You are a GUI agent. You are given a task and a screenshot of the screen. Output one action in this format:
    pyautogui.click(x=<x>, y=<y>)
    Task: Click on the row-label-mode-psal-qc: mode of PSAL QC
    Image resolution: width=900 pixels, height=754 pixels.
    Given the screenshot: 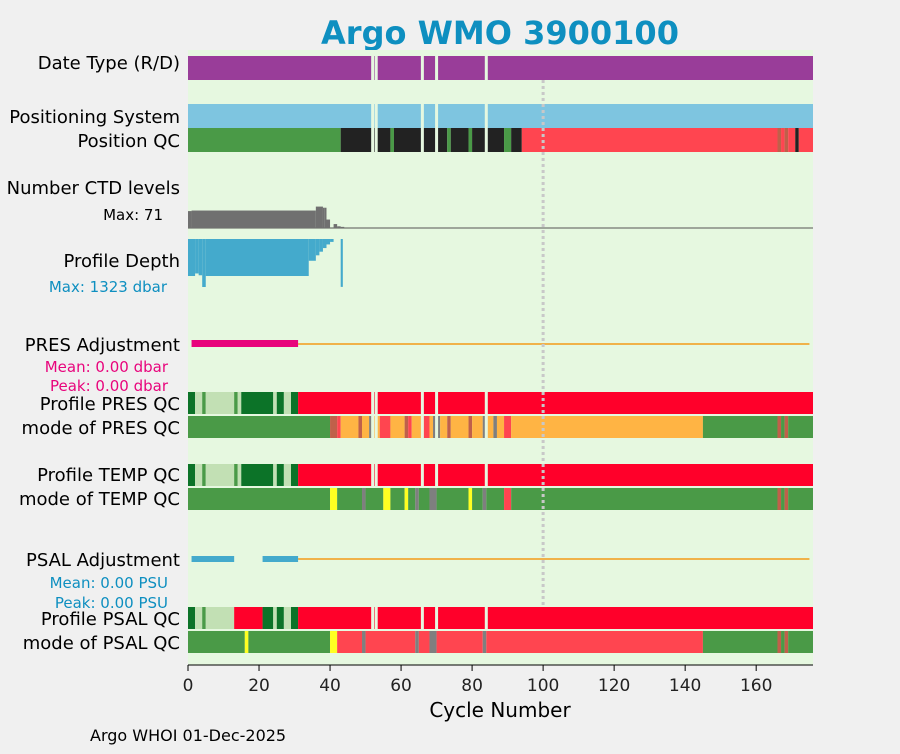 What is the action you would take?
    pyautogui.click(x=101, y=643)
    